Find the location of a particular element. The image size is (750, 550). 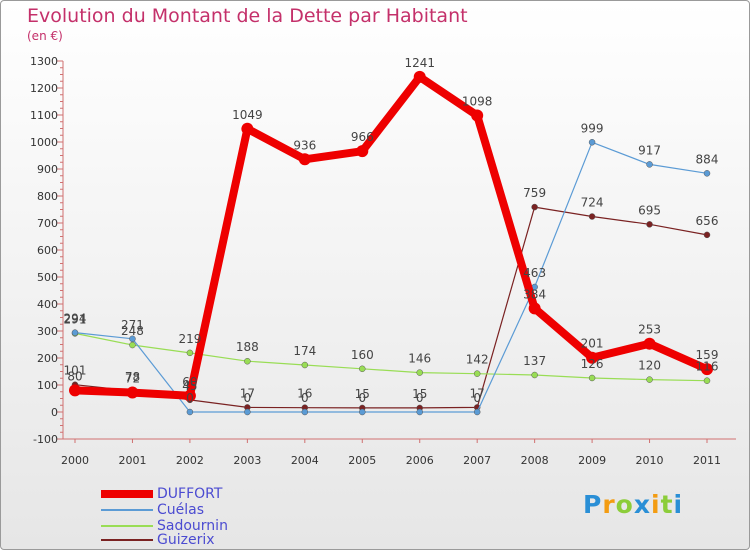

data-label-cuelas: 884 is located at coordinates (707, 159).